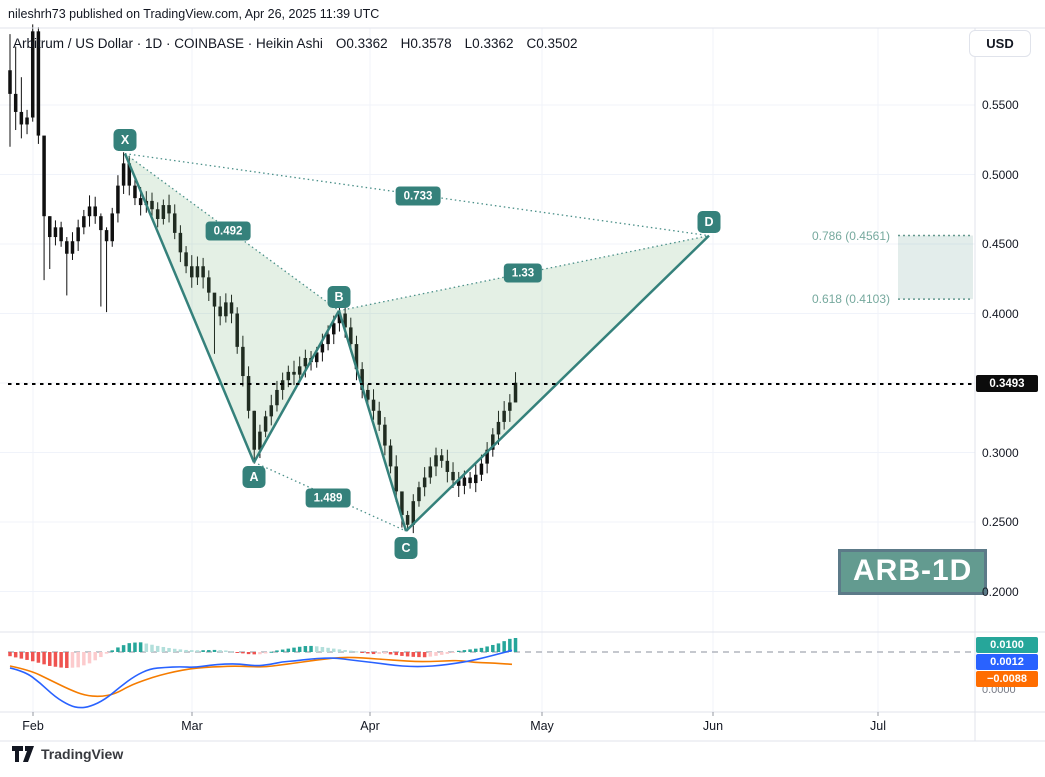 The image size is (1045, 777). Describe the element at coordinates (263, 653) in the screenshot. I see `macd-histogram` at that location.